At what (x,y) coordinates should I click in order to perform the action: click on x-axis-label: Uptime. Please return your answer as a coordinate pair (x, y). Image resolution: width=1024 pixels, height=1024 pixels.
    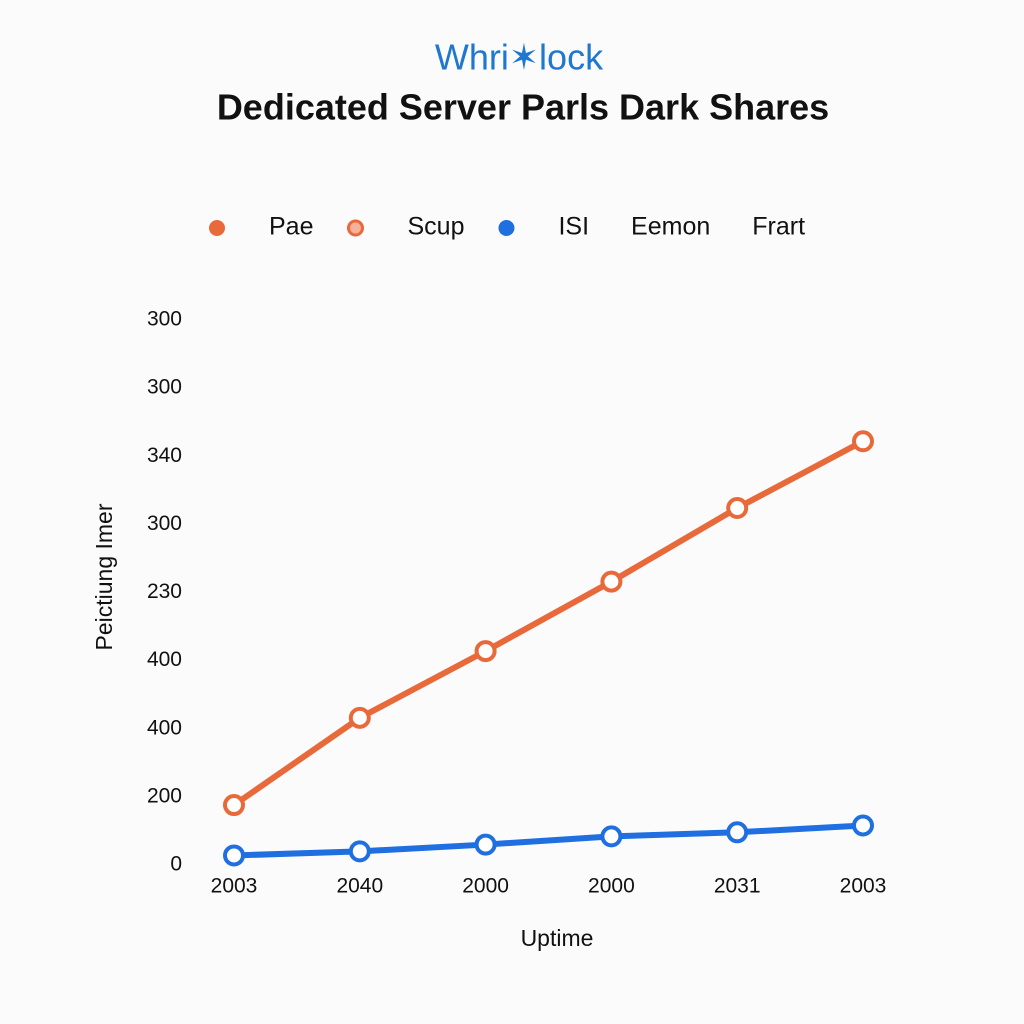
    Looking at the image, I should click on (557, 938).